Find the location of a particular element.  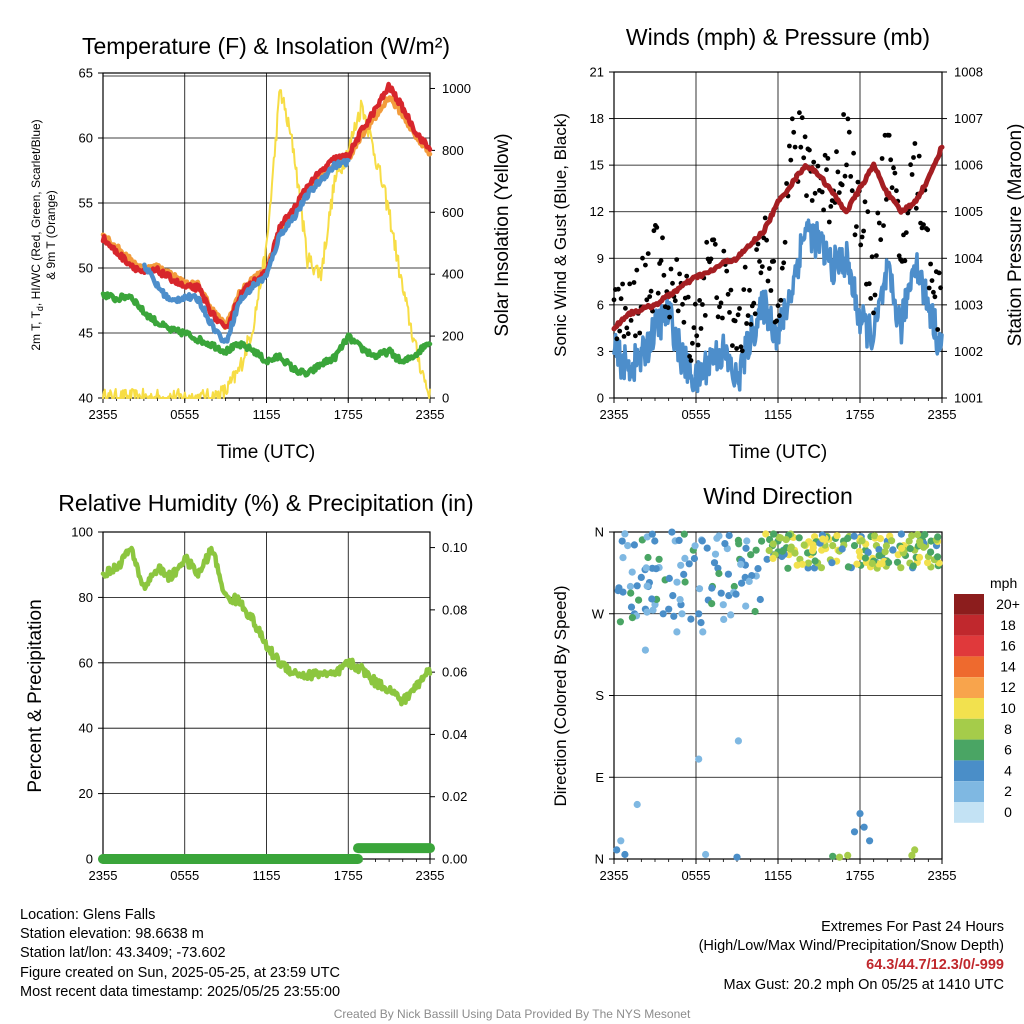

legend-label: 4 is located at coordinates (1008, 770).